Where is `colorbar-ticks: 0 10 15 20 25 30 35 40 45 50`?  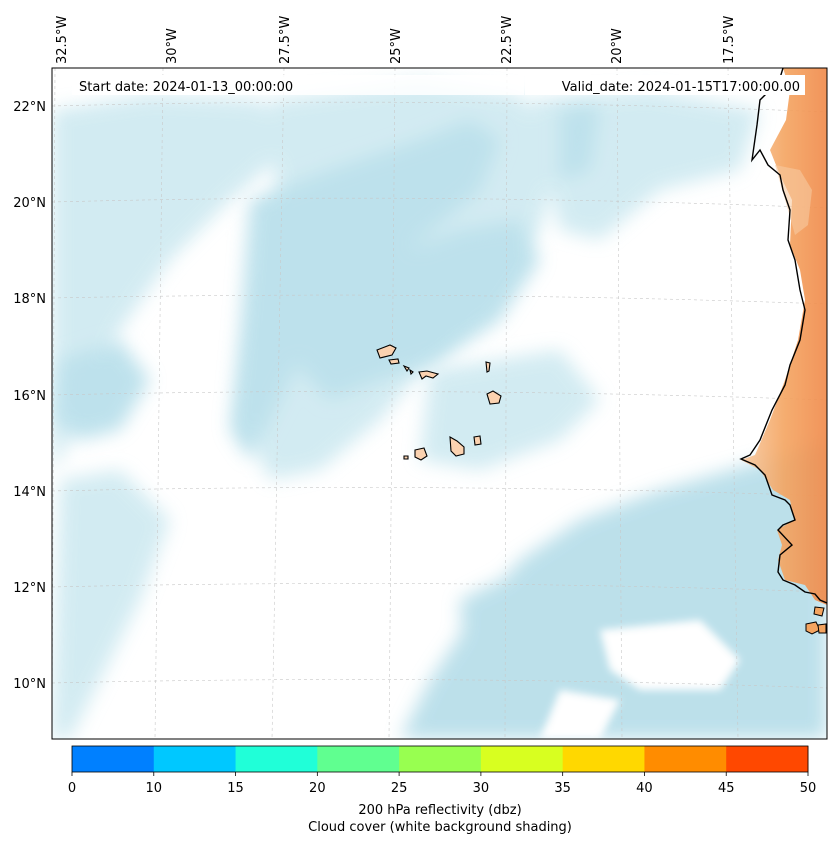 colorbar-ticks: 0 10 15 20 25 30 35 40 45 50 is located at coordinates (442, 784).